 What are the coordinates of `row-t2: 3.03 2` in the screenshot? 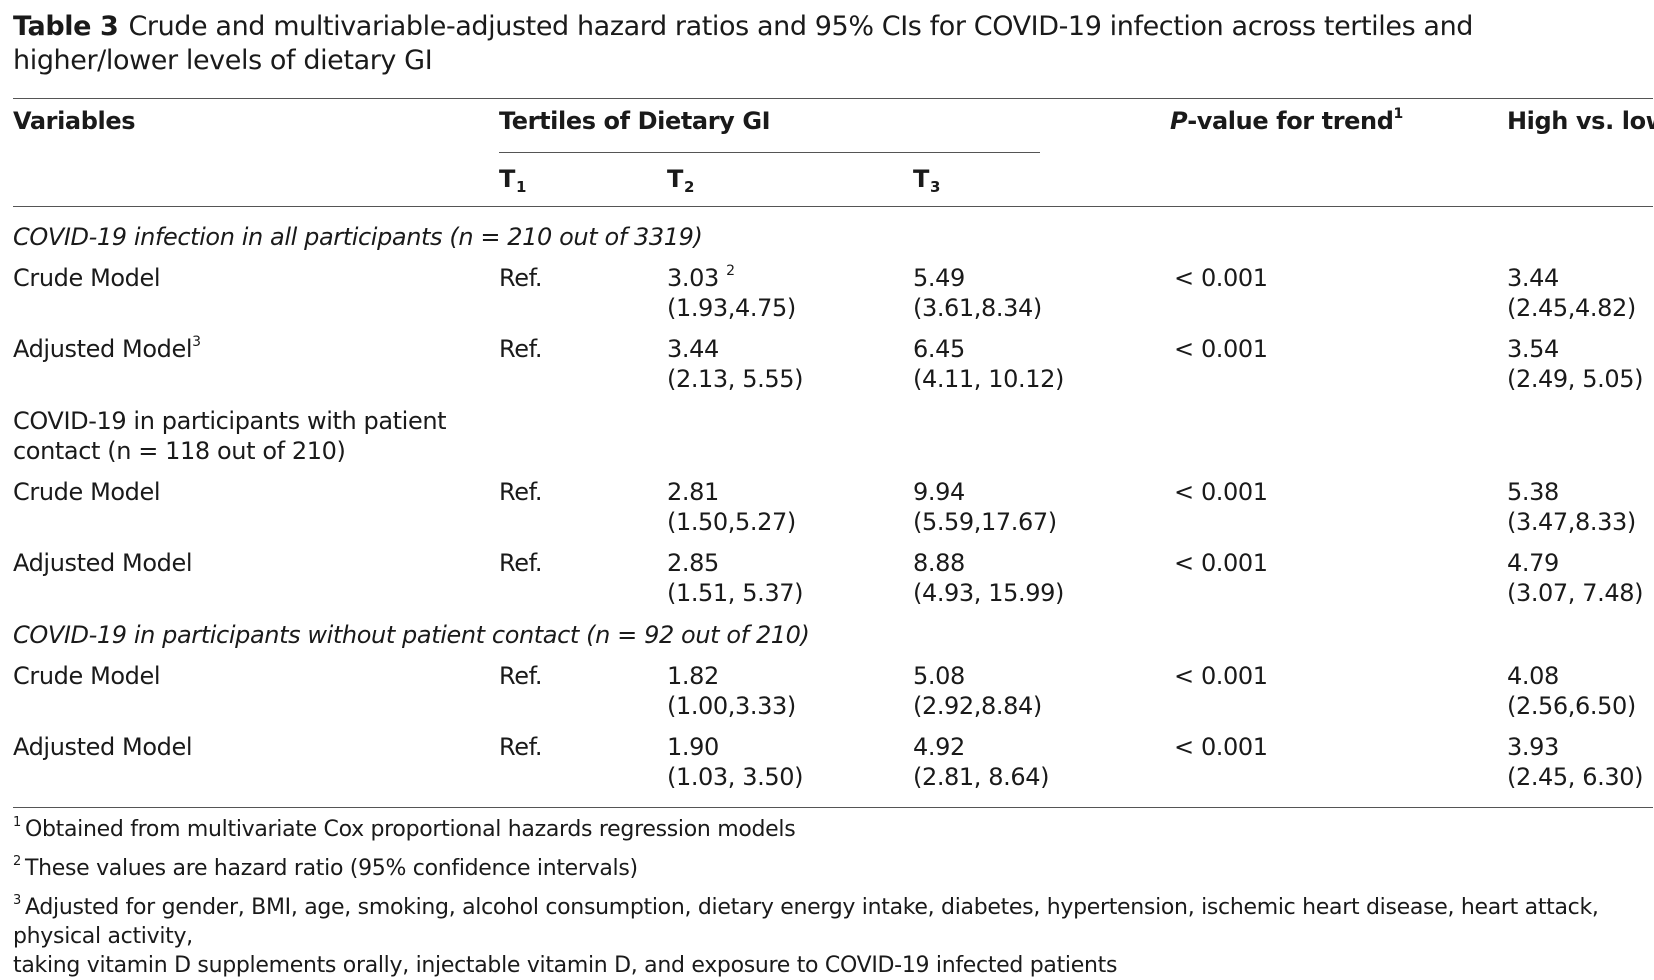 It's located at (701, 277).